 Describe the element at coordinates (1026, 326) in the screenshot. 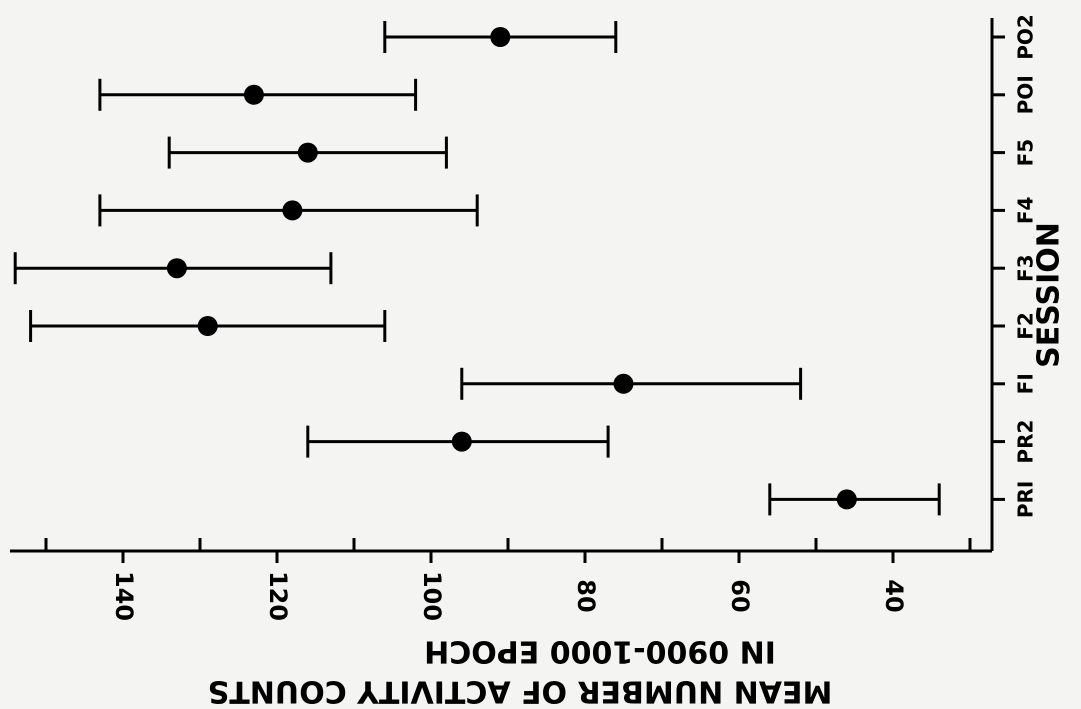

I see `y-category-label: F2` at that location.